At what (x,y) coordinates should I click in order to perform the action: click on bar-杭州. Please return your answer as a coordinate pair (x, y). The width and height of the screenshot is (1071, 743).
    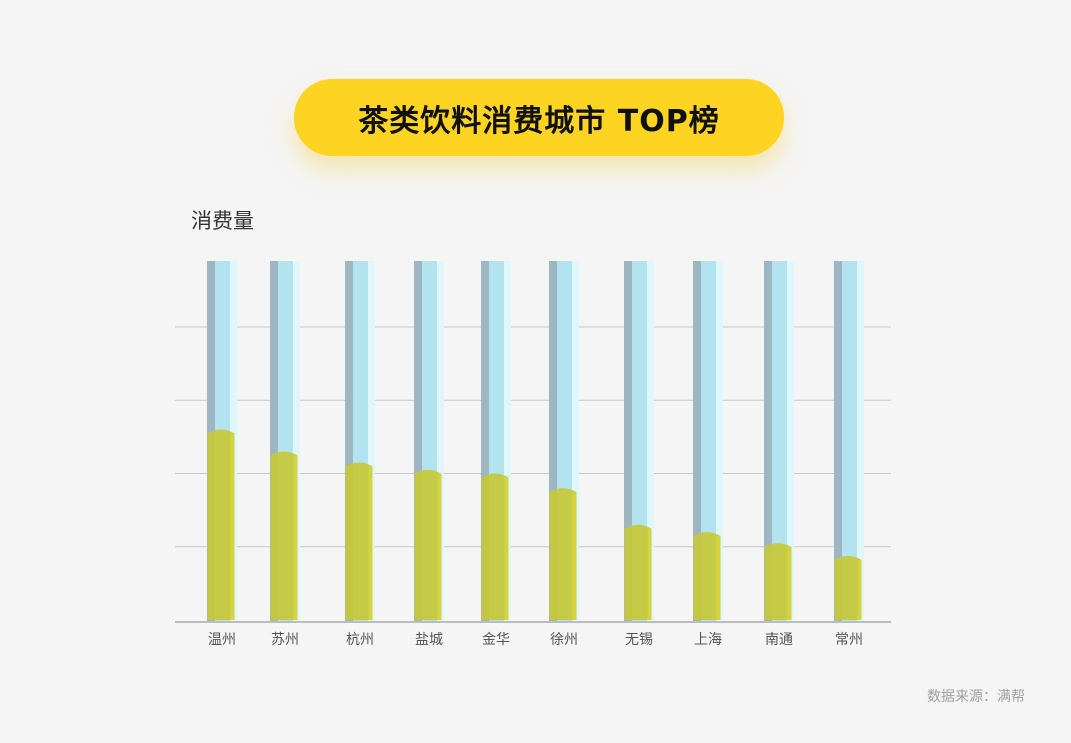
    Looking at the image, I should click on (359, 541).